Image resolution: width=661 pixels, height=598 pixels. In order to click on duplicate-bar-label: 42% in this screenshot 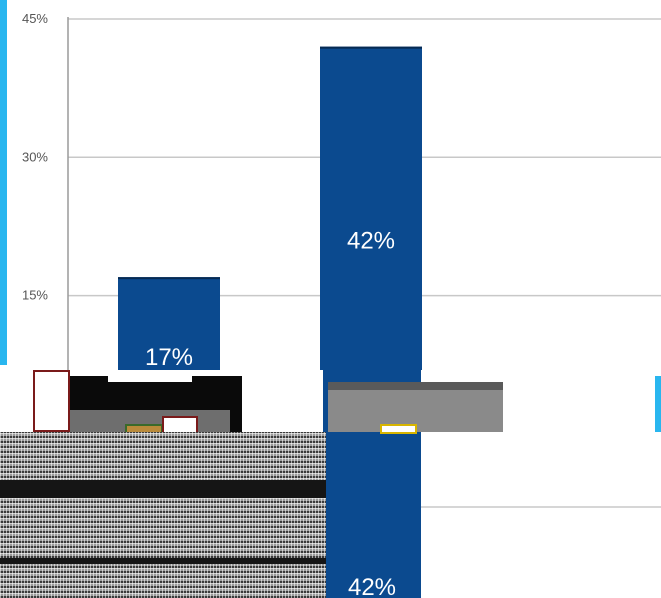, I will do `click(372, 586)`.